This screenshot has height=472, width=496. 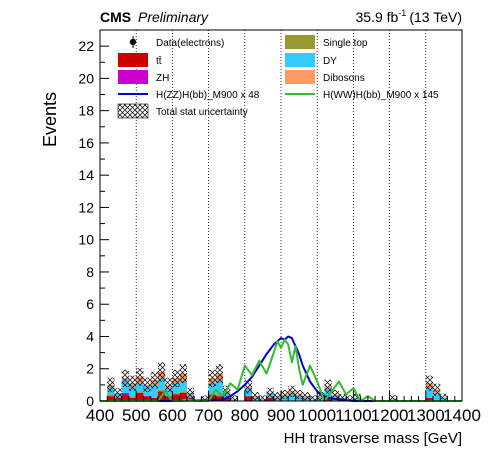 I want to click on legend-entry-dibosons: Dibosons, so click(x=325, y=77).